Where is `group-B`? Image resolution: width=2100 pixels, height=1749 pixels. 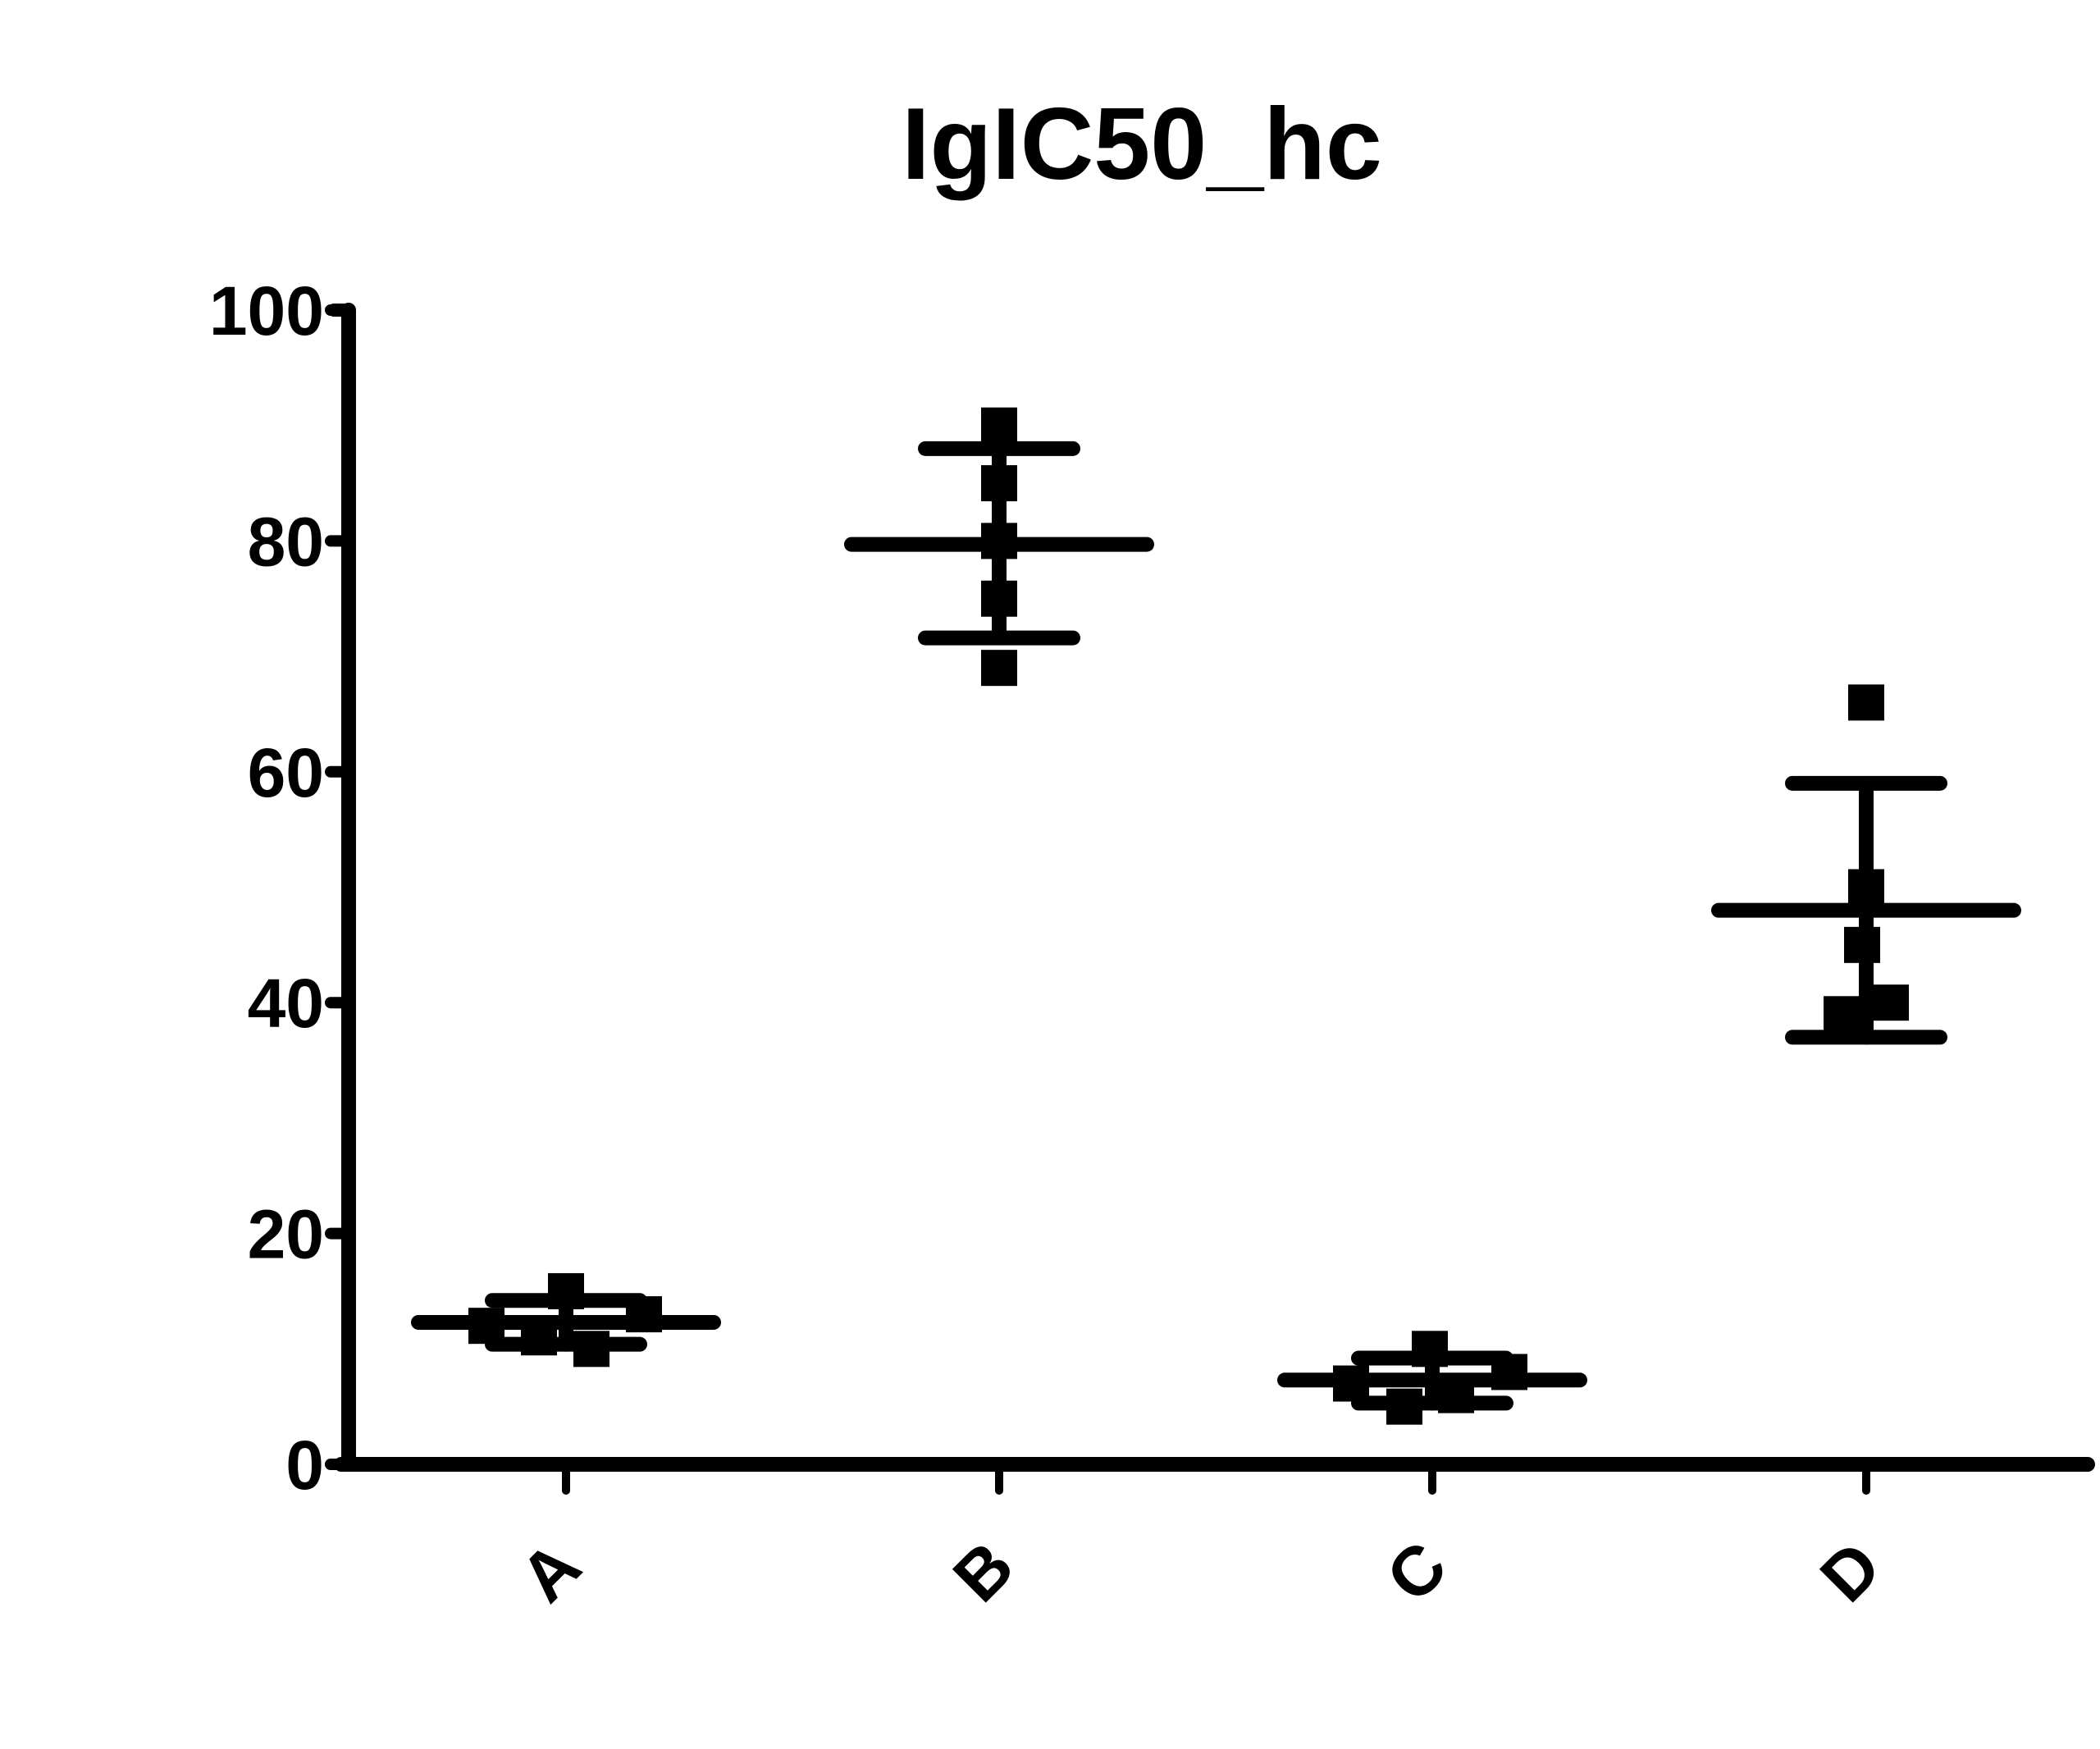 group-B is located at coordinates (999, 547).